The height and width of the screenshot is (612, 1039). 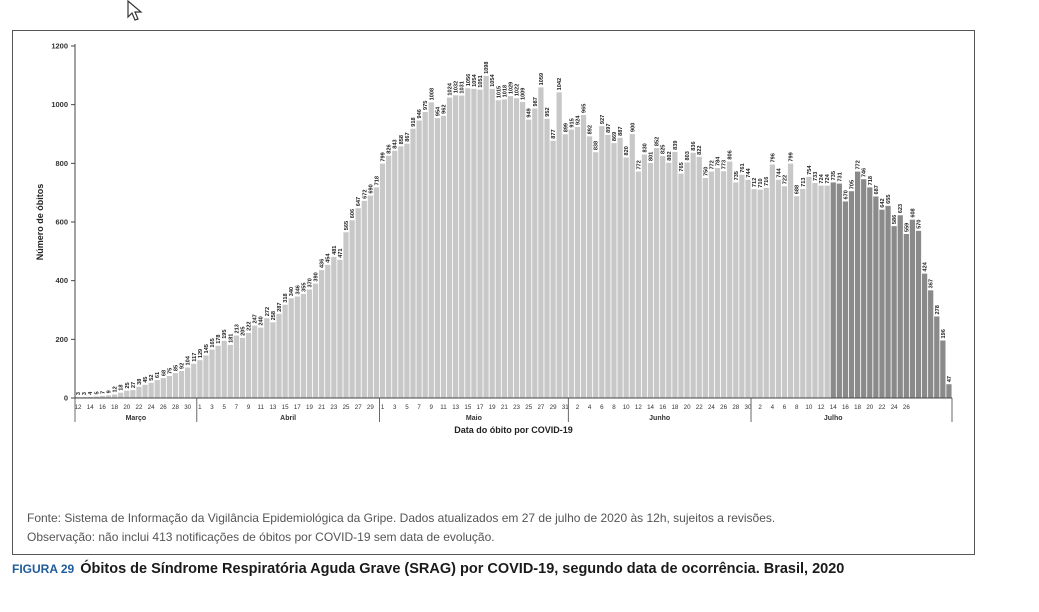 I want to click on bar-value-label: 670, so click(x=846, y=194).